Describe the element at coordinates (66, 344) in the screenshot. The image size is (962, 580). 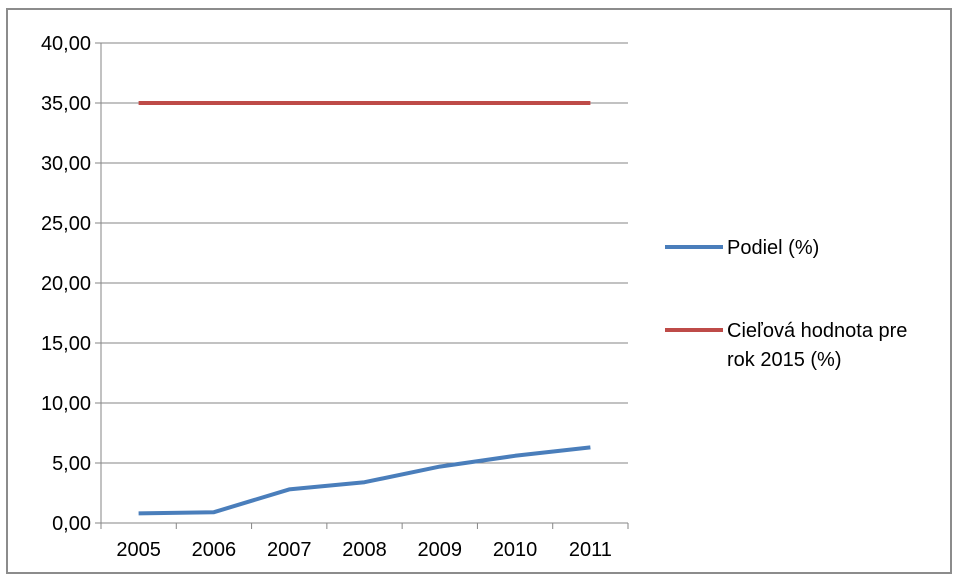
I see `y-tick-label: 15,00` at that location.